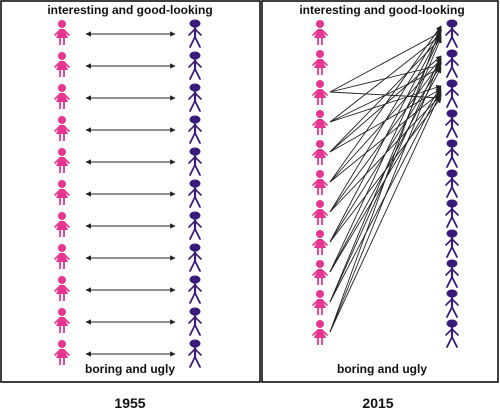 The height and width of the screenshot is (417, 500). What do you see at coordinates (377, 403) in the screenshot?
I see `panel-2015-year: 2015` at bounding box center [377, 403].